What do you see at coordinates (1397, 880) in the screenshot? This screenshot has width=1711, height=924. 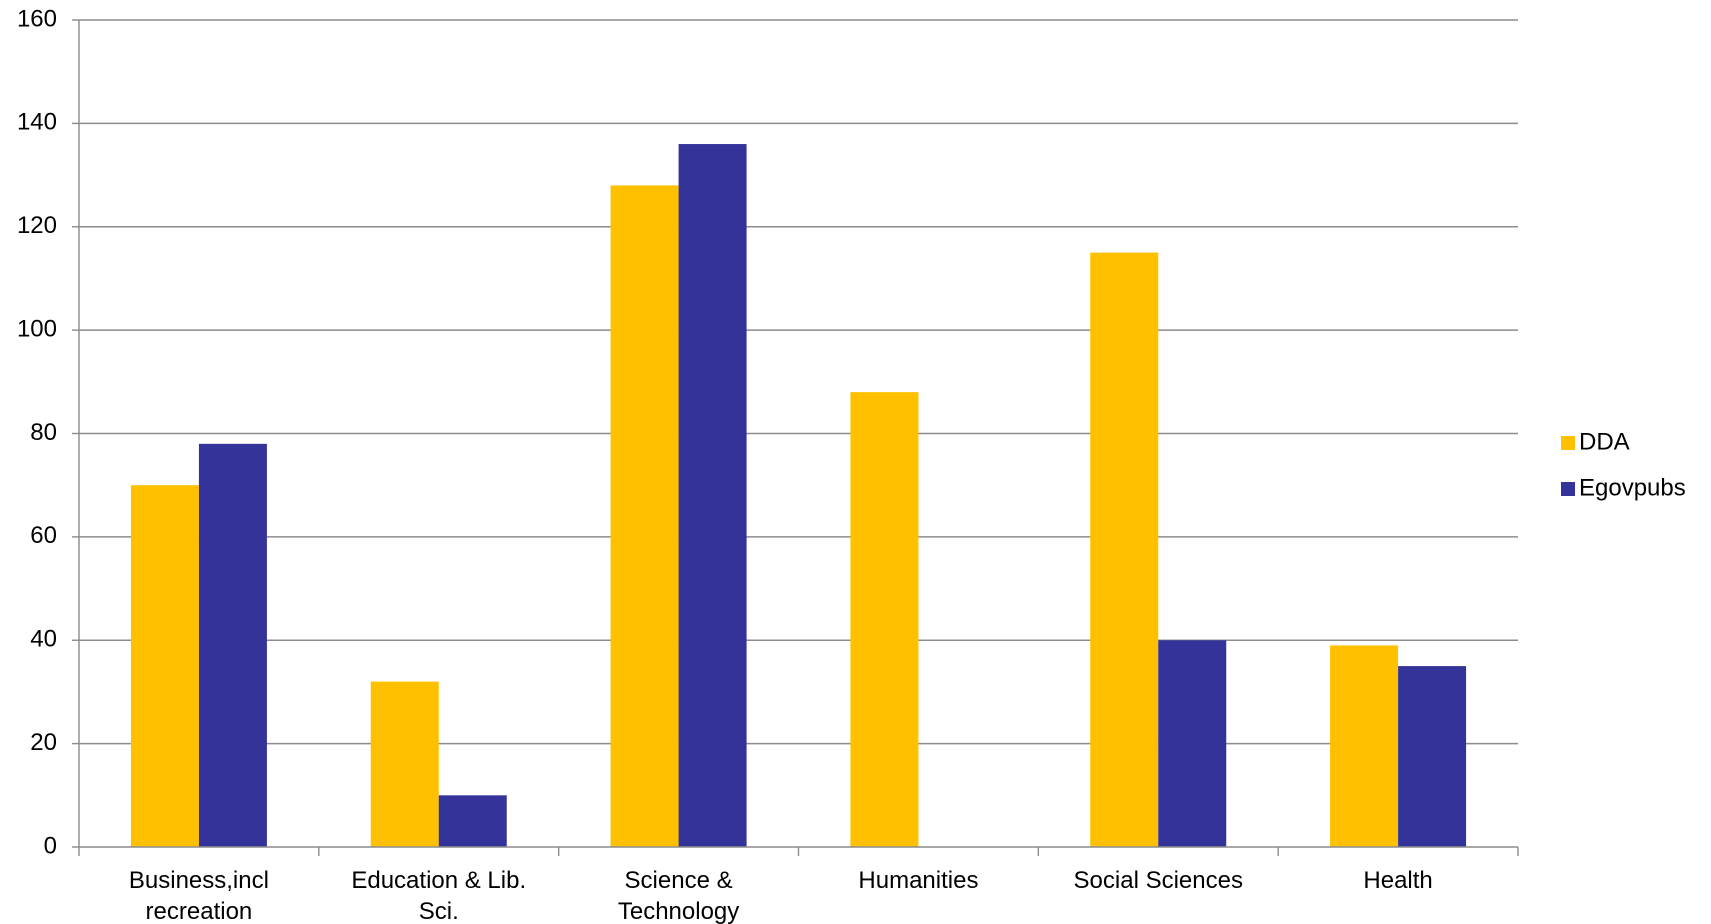 I see `x-tick-label: Health` at bounding box center [1397, 880].